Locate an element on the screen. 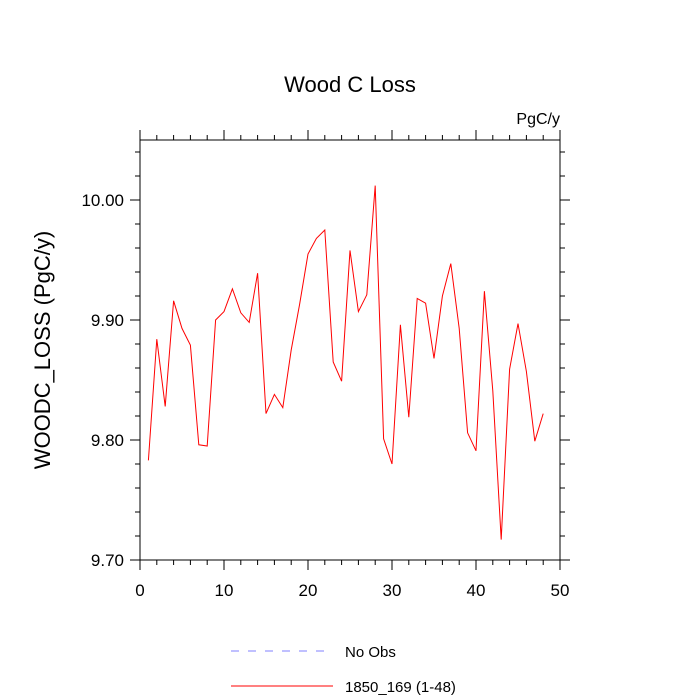 This screenshot has width=700, height=700. x-tick-label: 0 is located at coordinates (139, 590).